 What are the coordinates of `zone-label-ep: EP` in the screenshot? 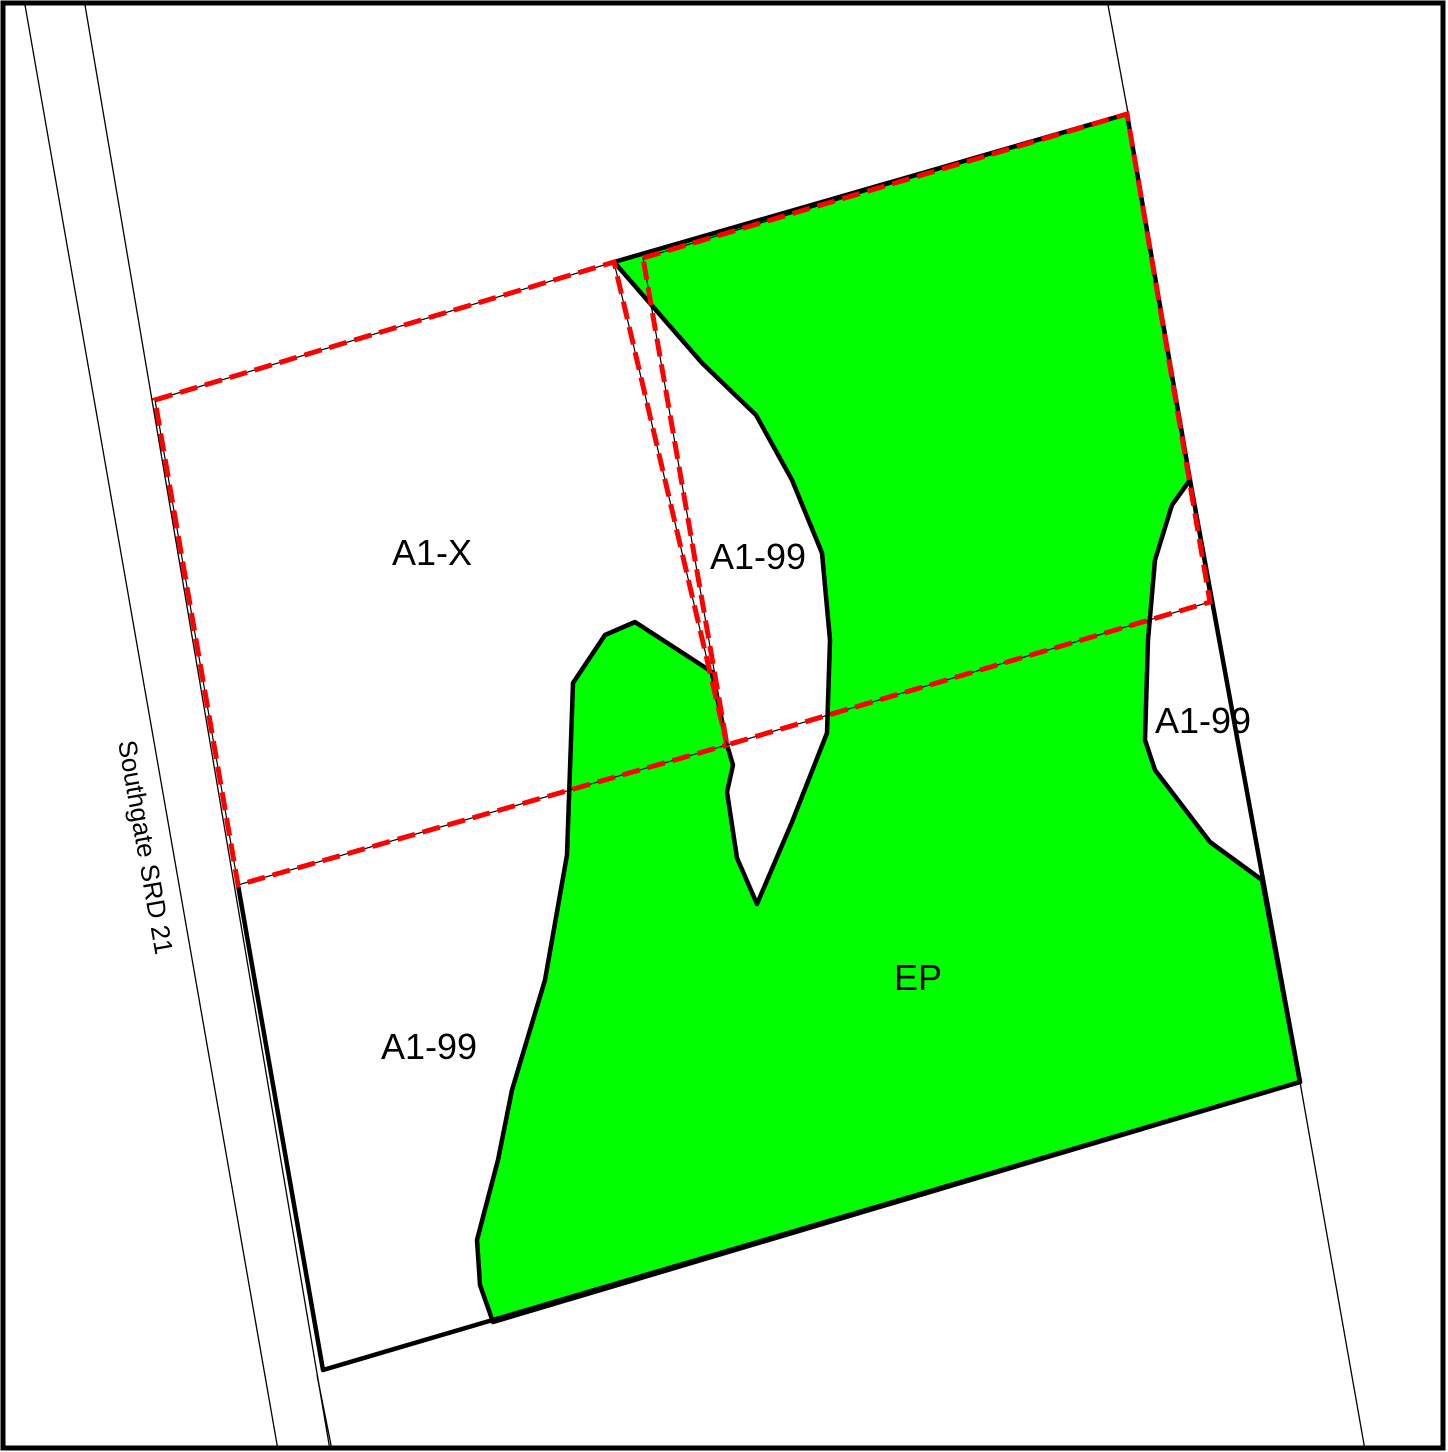 It's located at (918, 977).